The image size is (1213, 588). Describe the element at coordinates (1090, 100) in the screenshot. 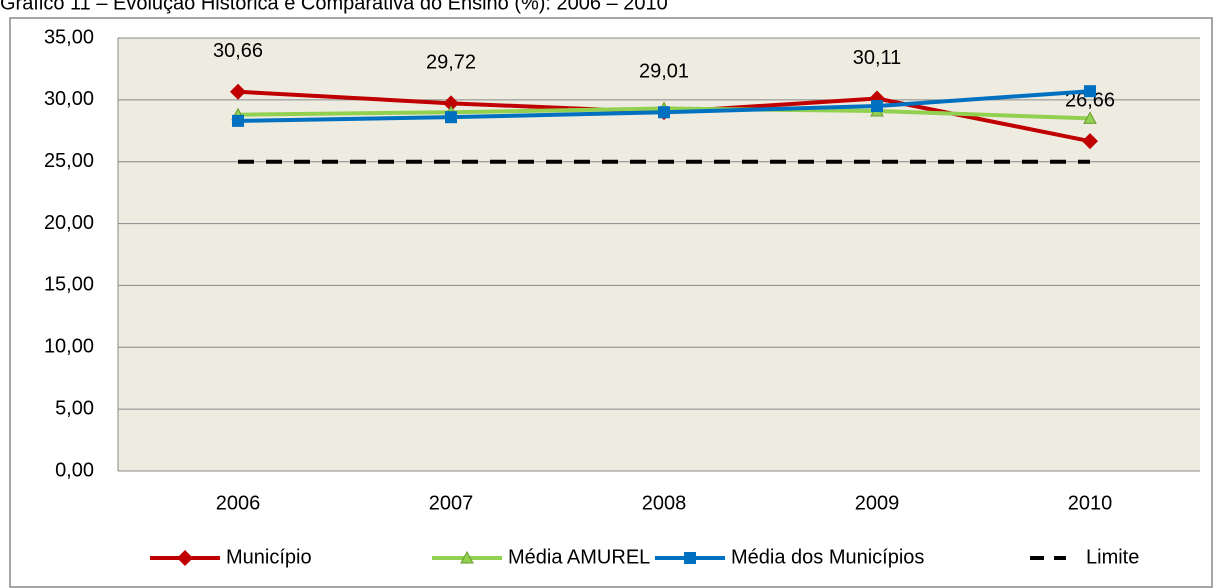

I see `data-label: 26,66` at that location.